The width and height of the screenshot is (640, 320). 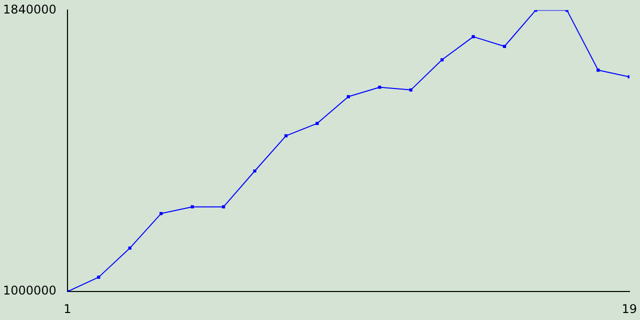 I want to click on x-tick-label: 1, so click(x=68, y=309).